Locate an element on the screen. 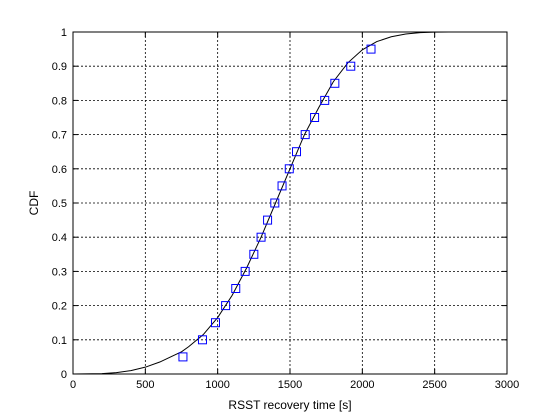 The width and height of the screenshot is (560, 420). x-tick-label: 2500 is located at coordinates (434, 385).